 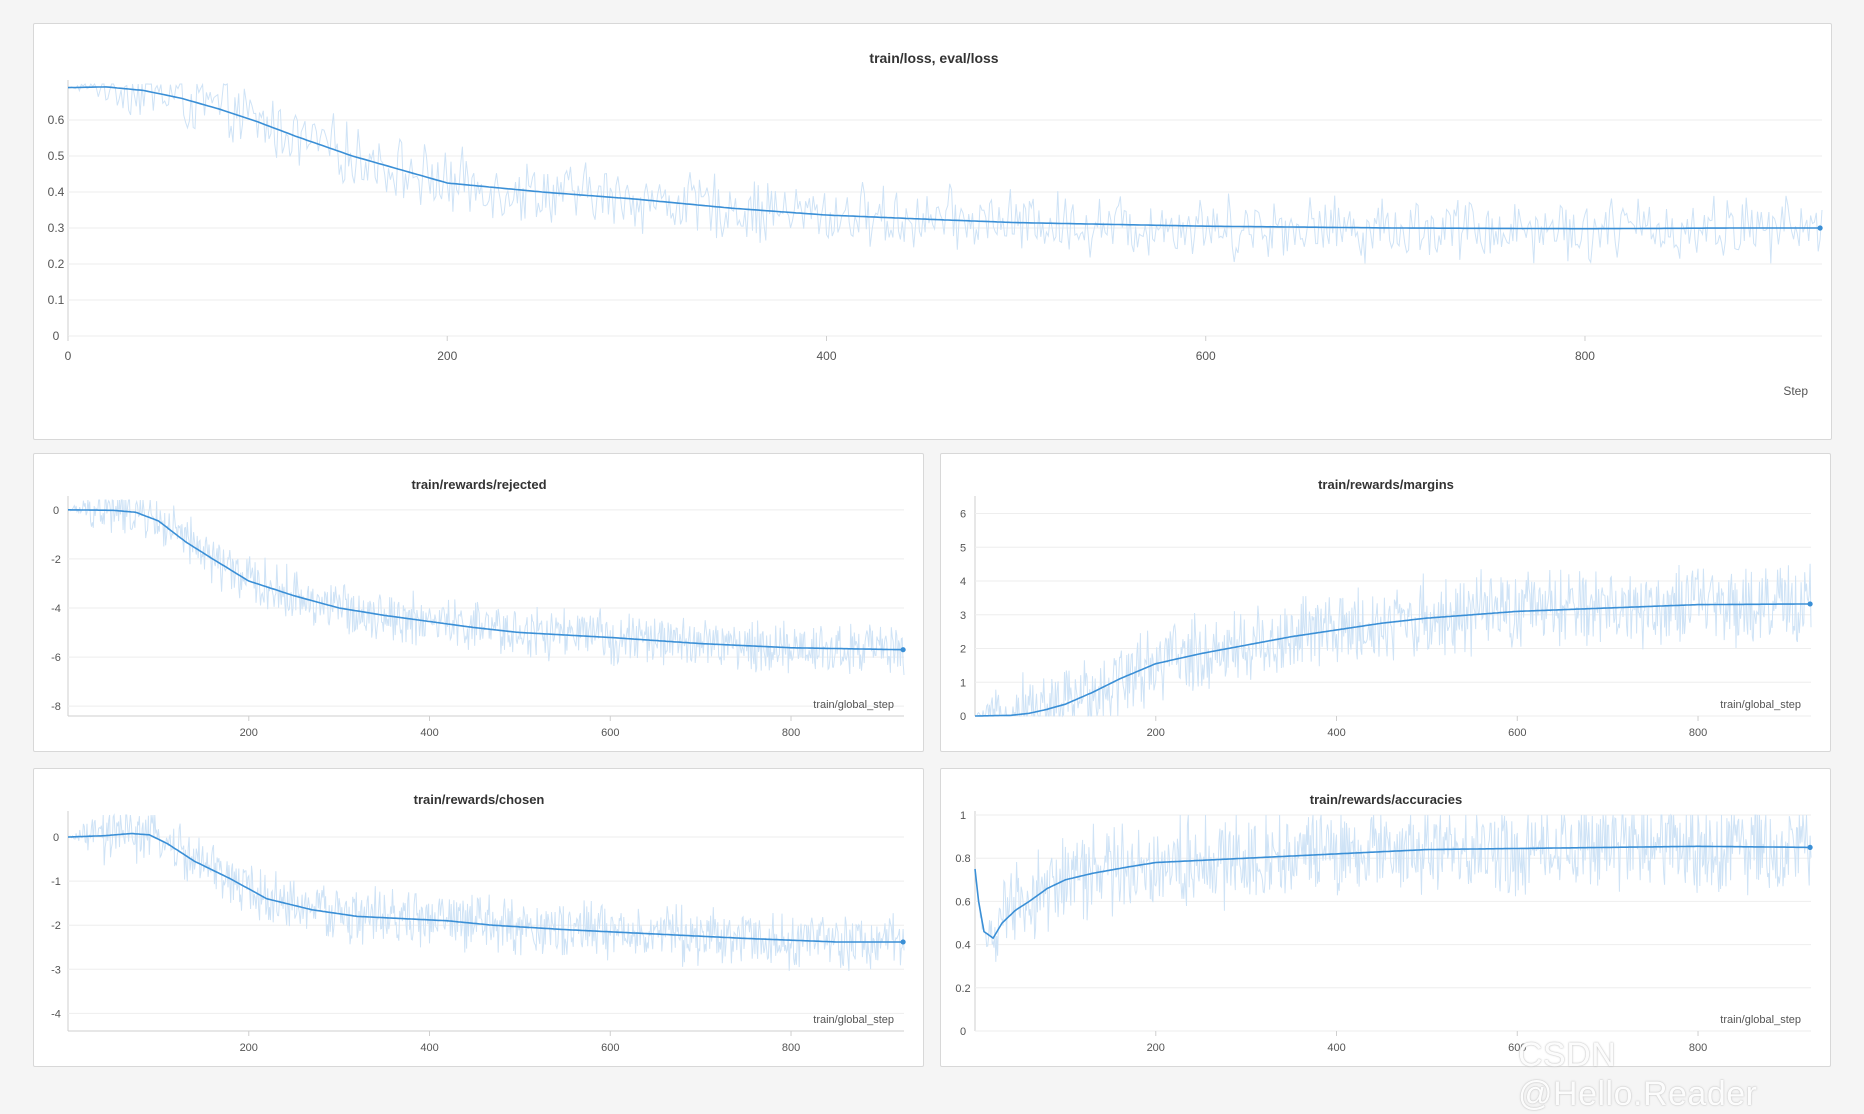 I want to click on chart-title: train/loss, eval/loss, so click(x=933, y=58).